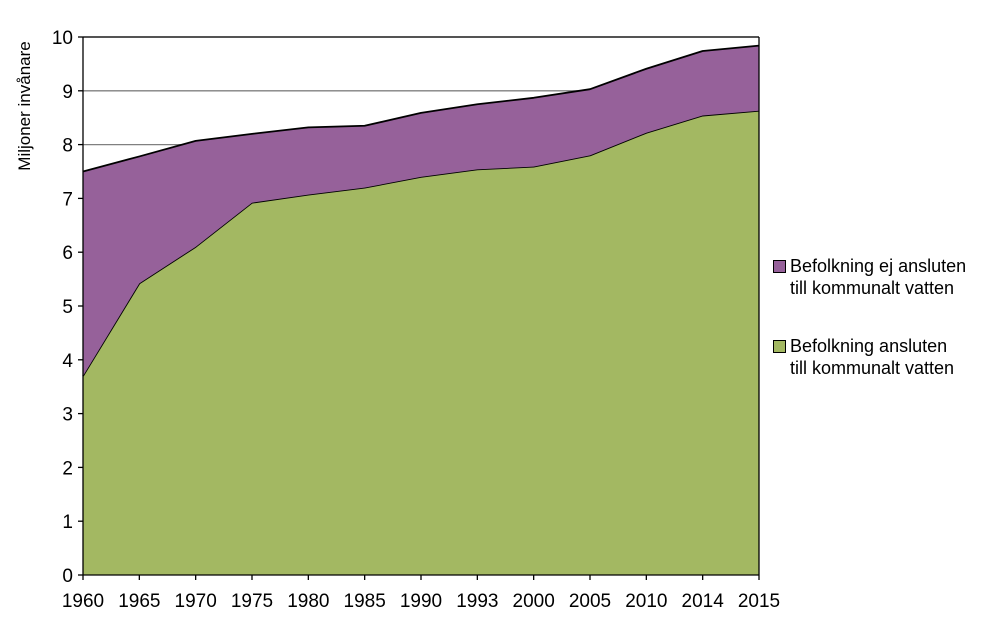 The image size is (1007, 627). What do you see at coordinates (779, 266) in the screenshot?
I see `legend-swatch-ej-ansluten` at bounding box center [779, 266].